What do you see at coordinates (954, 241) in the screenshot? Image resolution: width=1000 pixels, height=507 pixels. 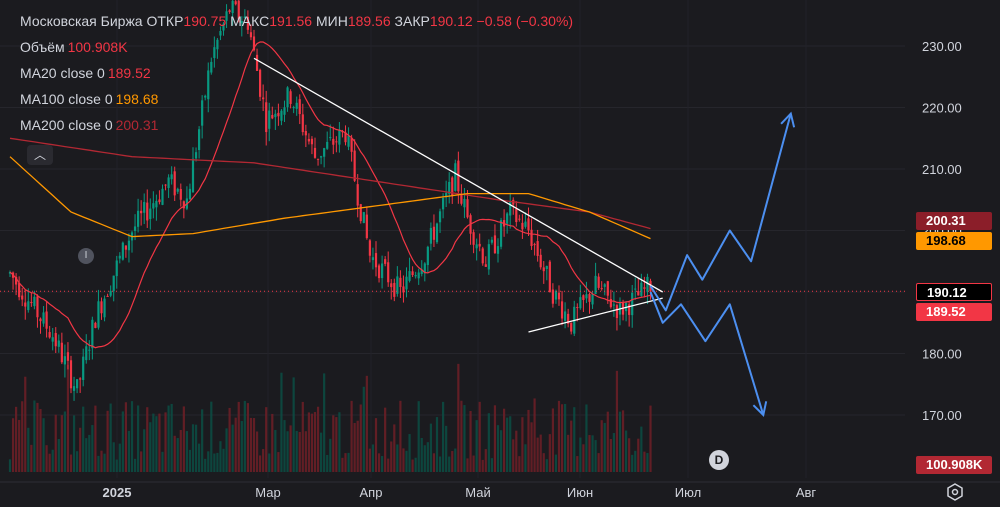 I see `ma100-price-badge: 198.68` at bounding box center [954, 241].